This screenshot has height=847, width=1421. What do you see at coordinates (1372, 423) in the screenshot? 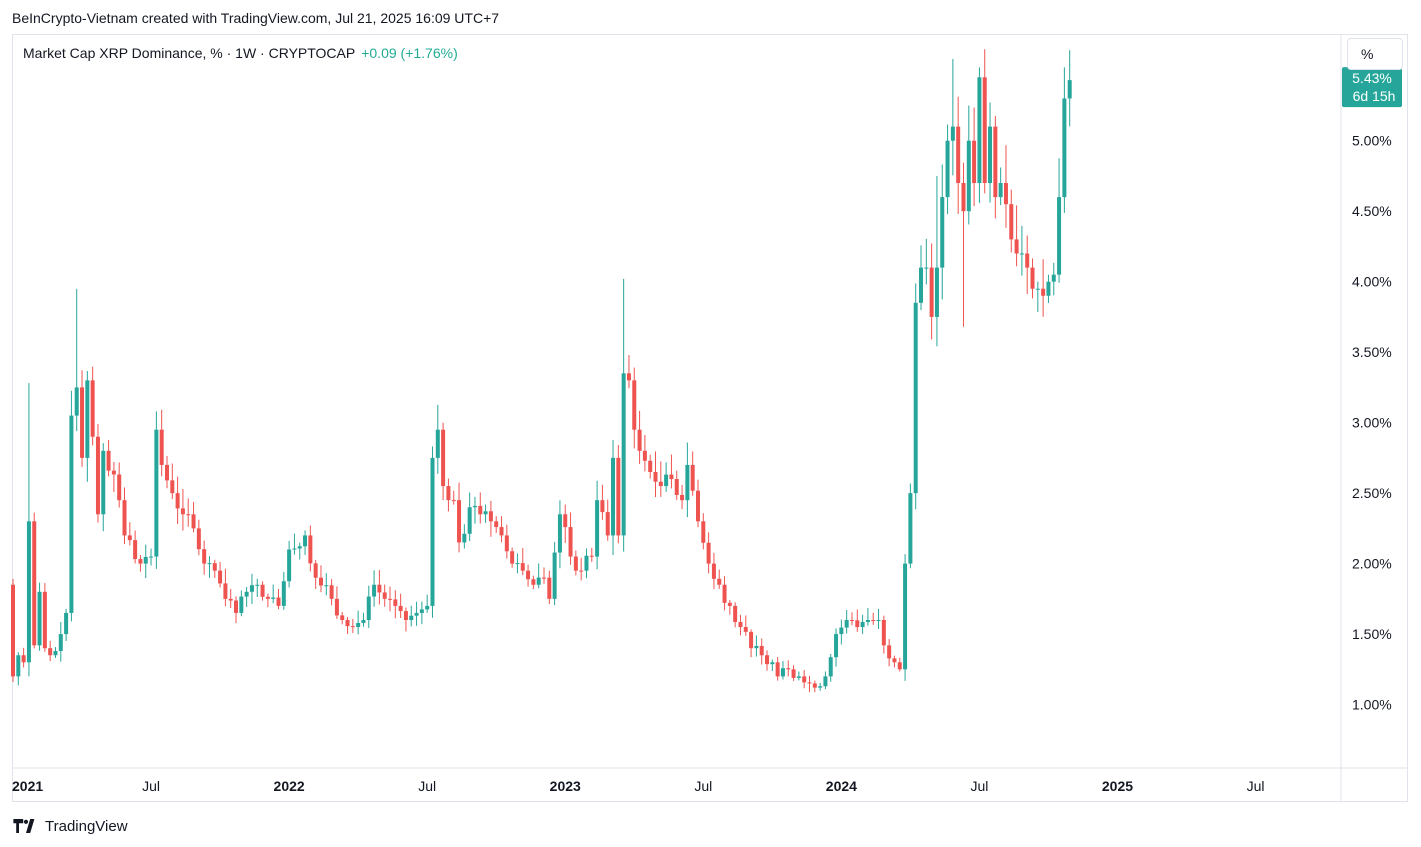
I see `price-tick-label: 3.00%` at bounding box center [1372, 423].